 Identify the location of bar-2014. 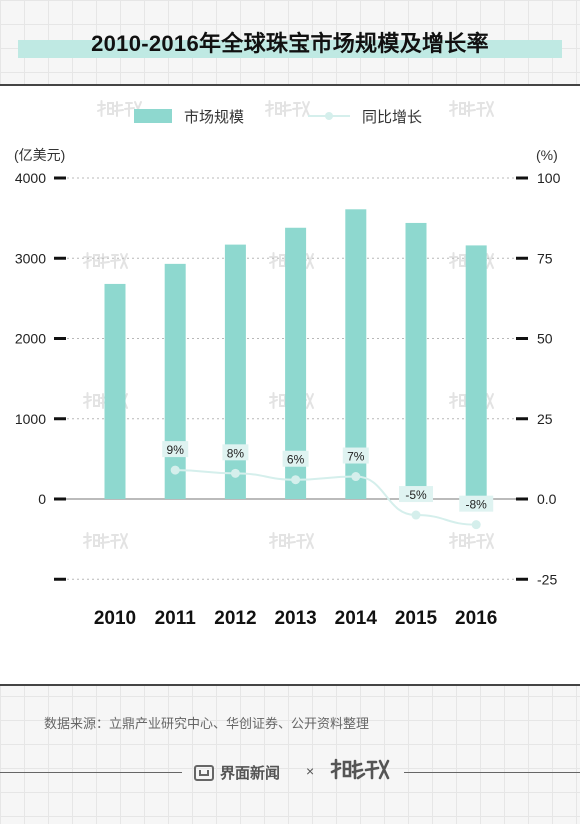
(356, 354).